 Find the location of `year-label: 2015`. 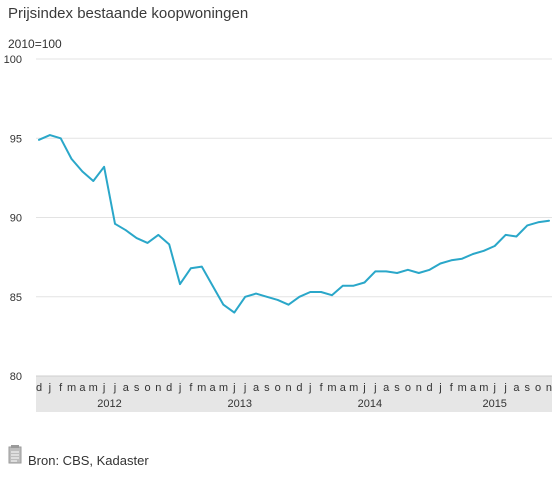

year-label: 2015 is located at coordinates (494, 404).